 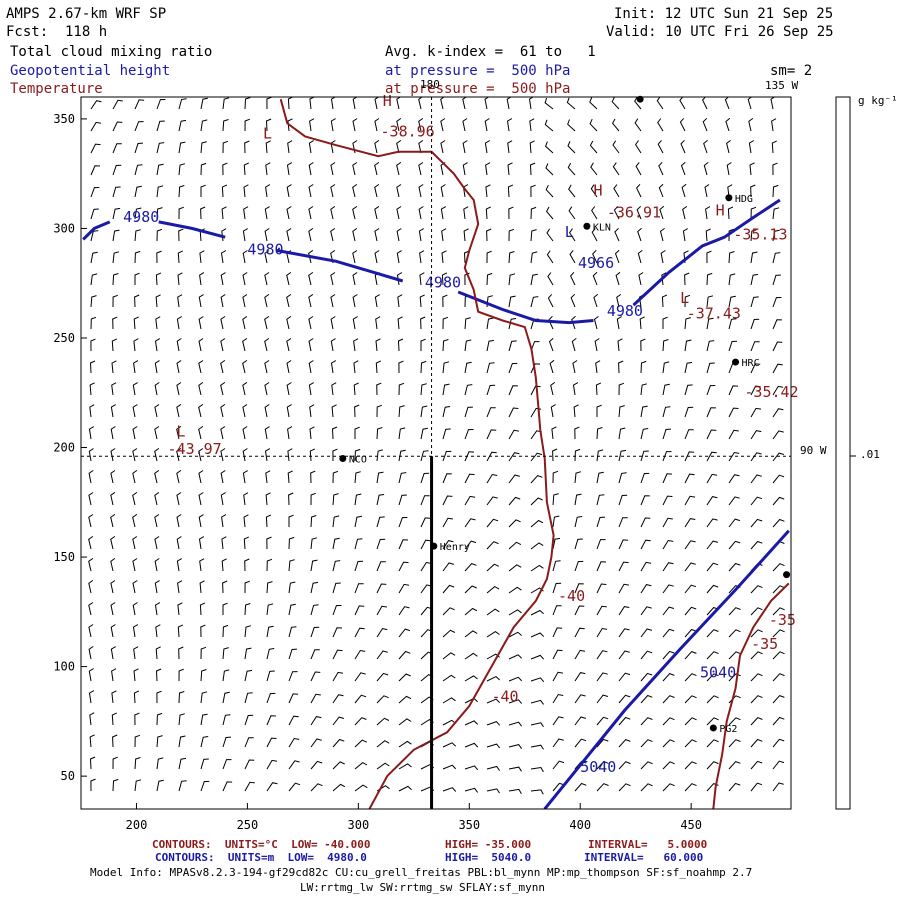 What do you see at coordinates (504, 697) in the screenshot?
I see `temperature-contour-label: -40` at bounding box center [504, 697].